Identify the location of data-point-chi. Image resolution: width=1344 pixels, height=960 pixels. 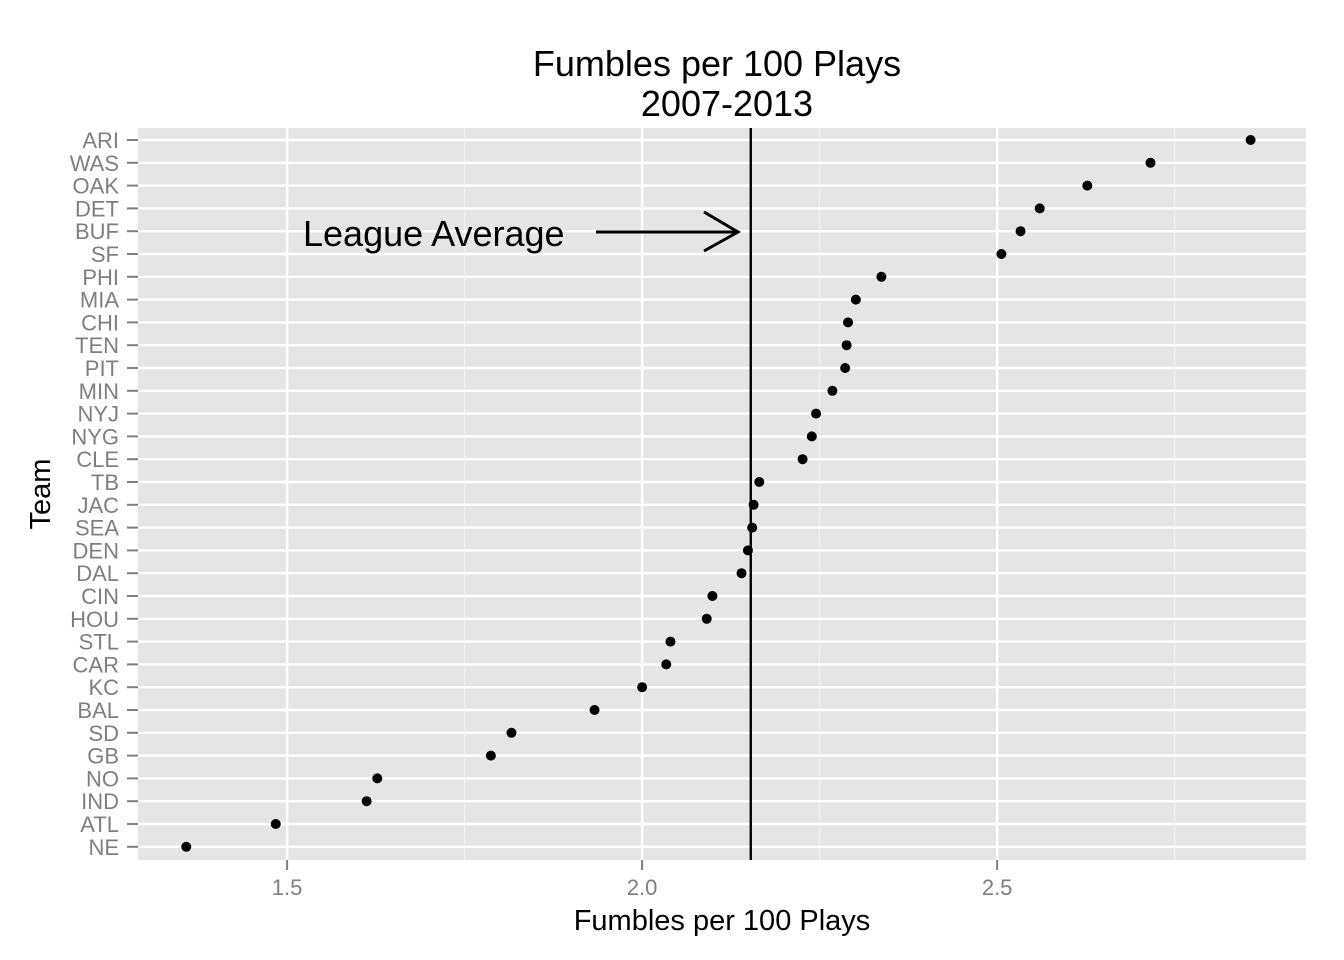
(848, 322).